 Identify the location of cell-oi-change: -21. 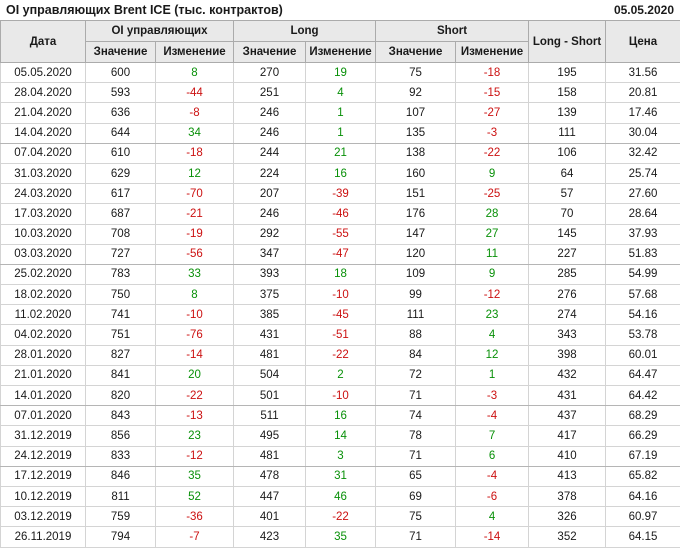
(194, 214).